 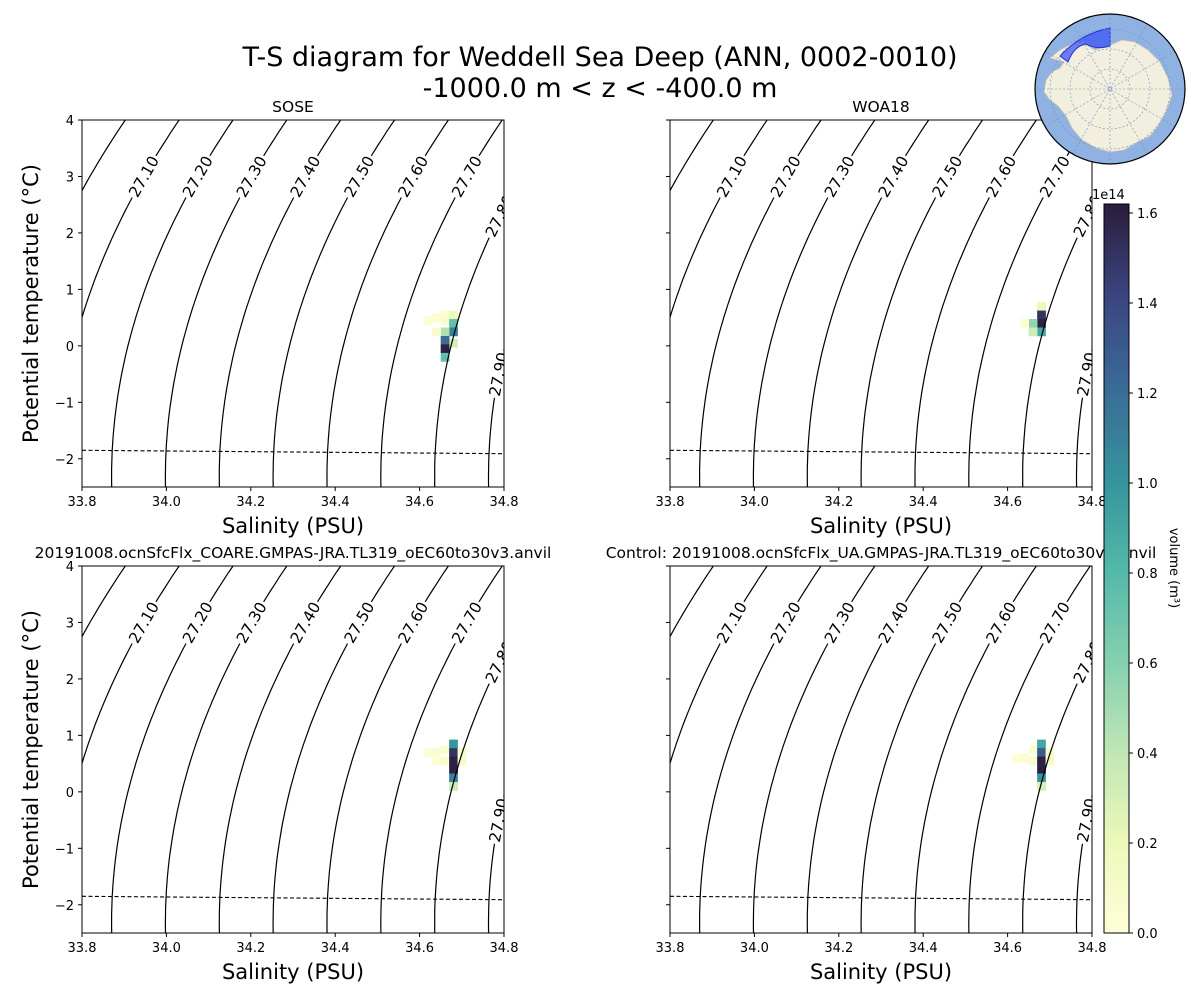 I want to click on colorbar-tick-label: 0.2, so click(x=1147, y=844).